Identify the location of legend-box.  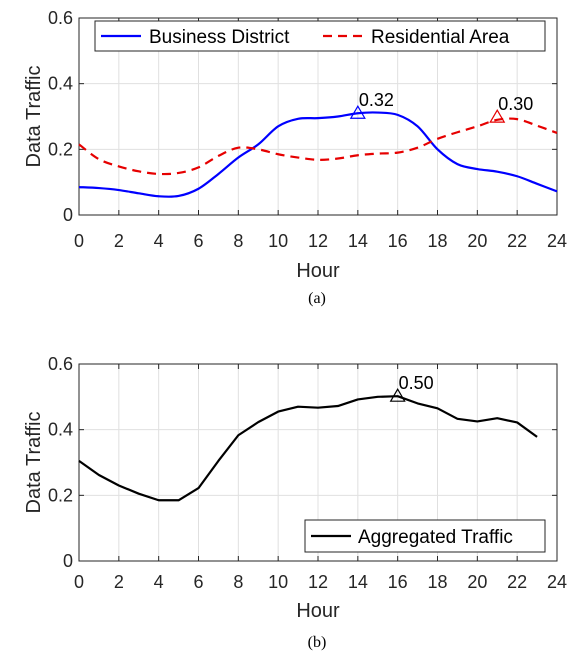
(320, 36).